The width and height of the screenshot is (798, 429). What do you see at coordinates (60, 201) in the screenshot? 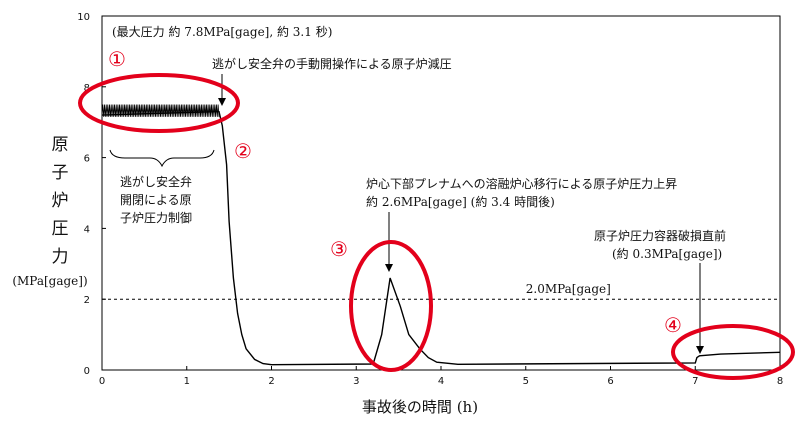
I see `ylabel-char-3: 炉` at bounding box center [60, 201].